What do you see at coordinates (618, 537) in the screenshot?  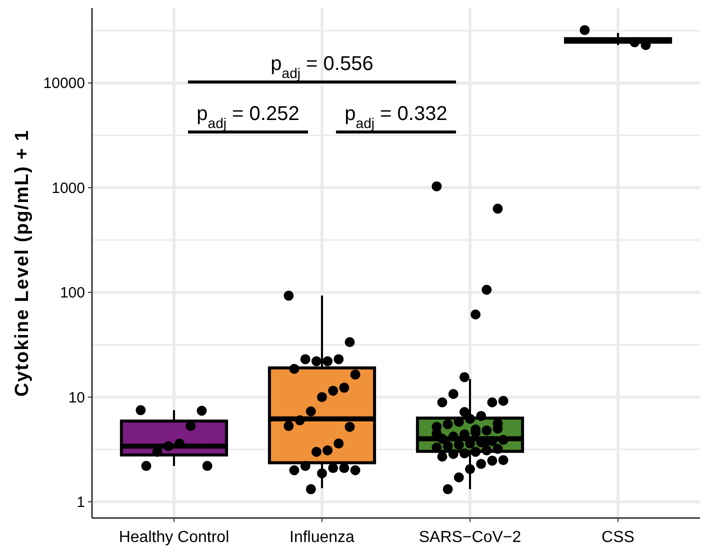 I see `x-tick-label: CSS` at bounding box center [618, 537].